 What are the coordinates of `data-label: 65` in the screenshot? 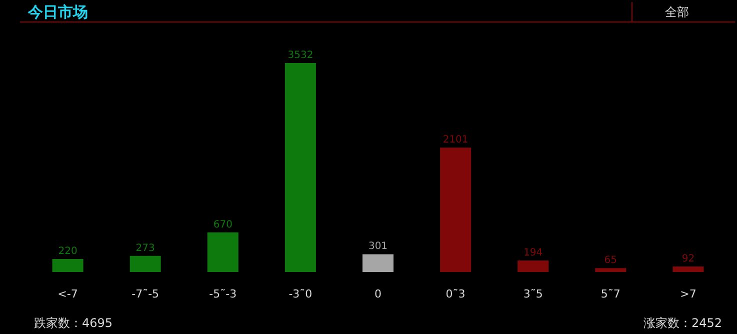 It's located at (611, 260).